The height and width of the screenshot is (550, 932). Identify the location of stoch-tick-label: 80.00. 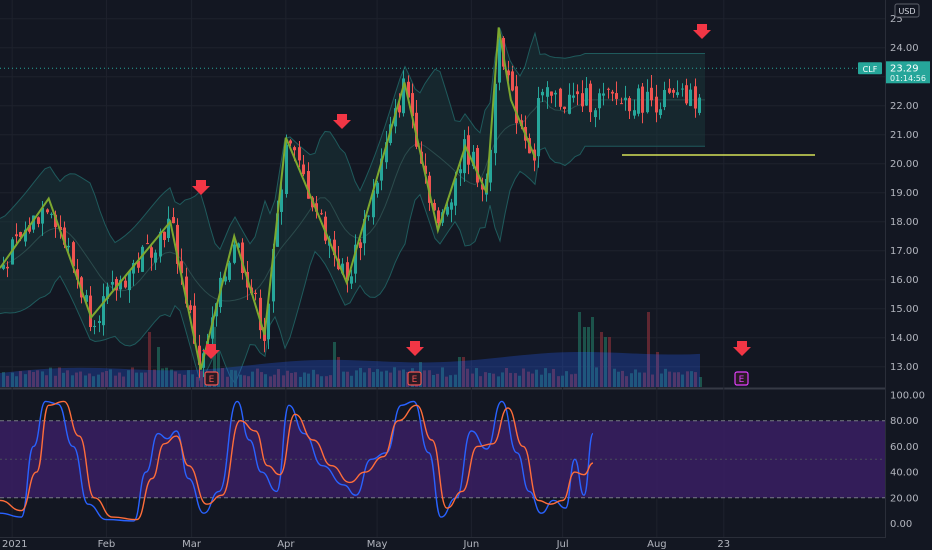
(904, 421).